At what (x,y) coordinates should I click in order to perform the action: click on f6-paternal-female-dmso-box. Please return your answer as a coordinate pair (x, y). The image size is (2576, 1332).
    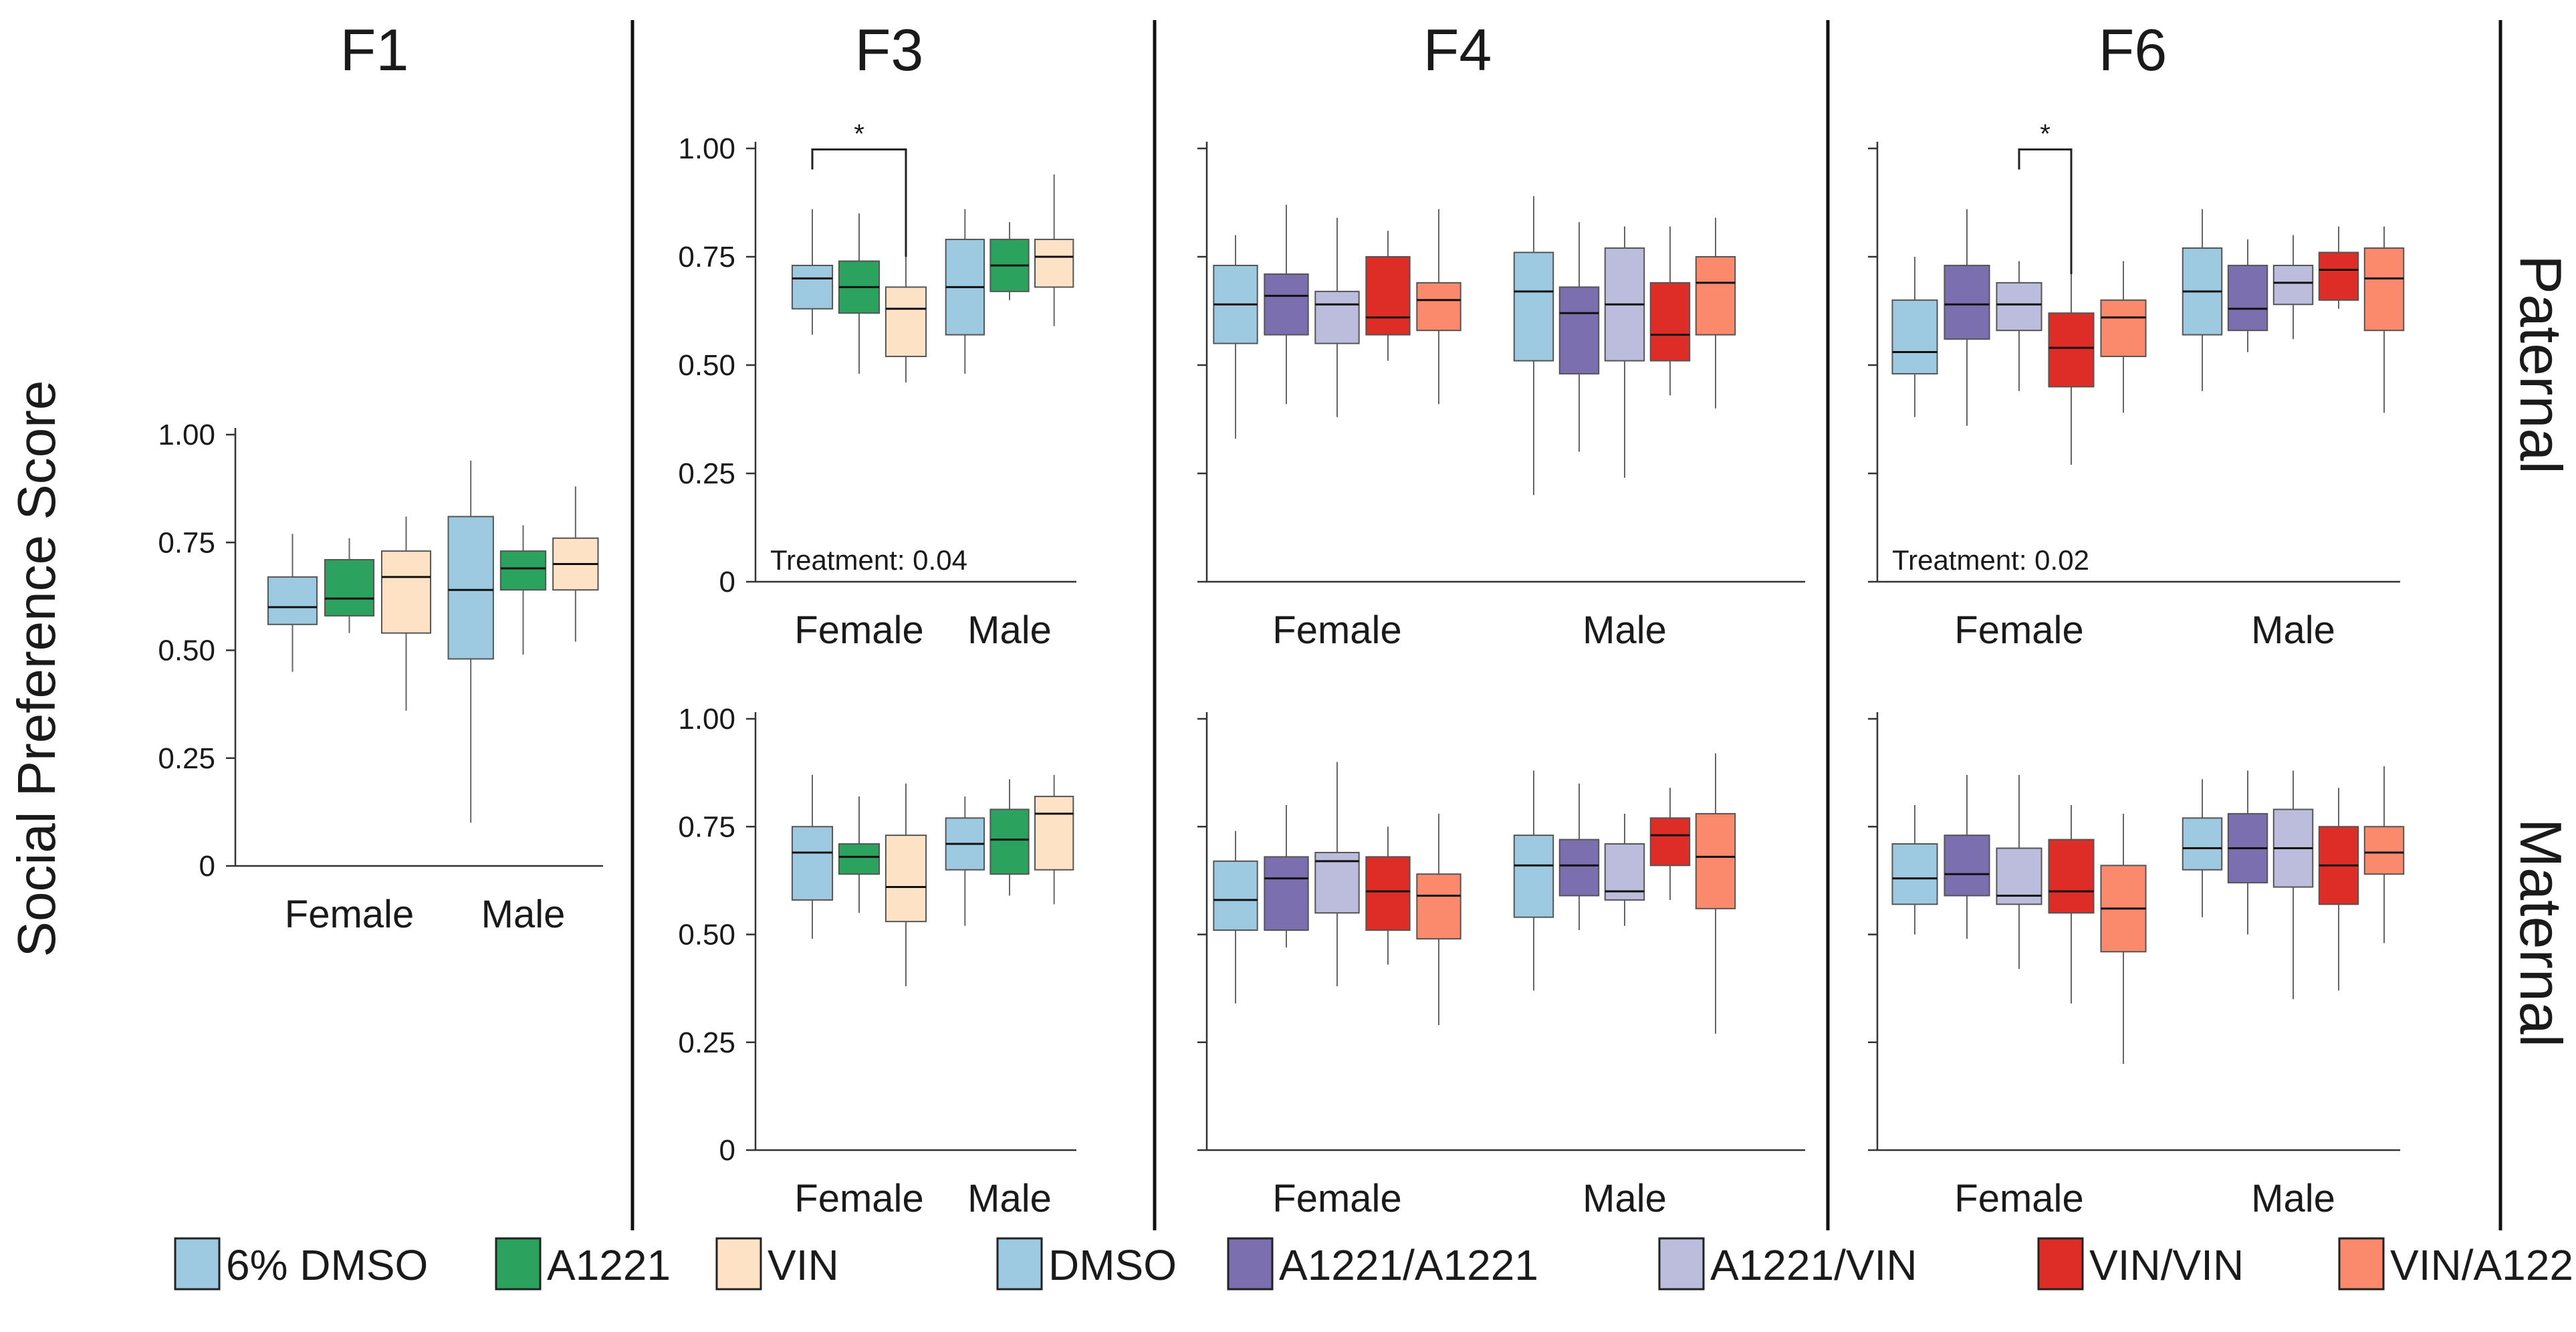
    Looking at the image, I should click on (1914, 336).